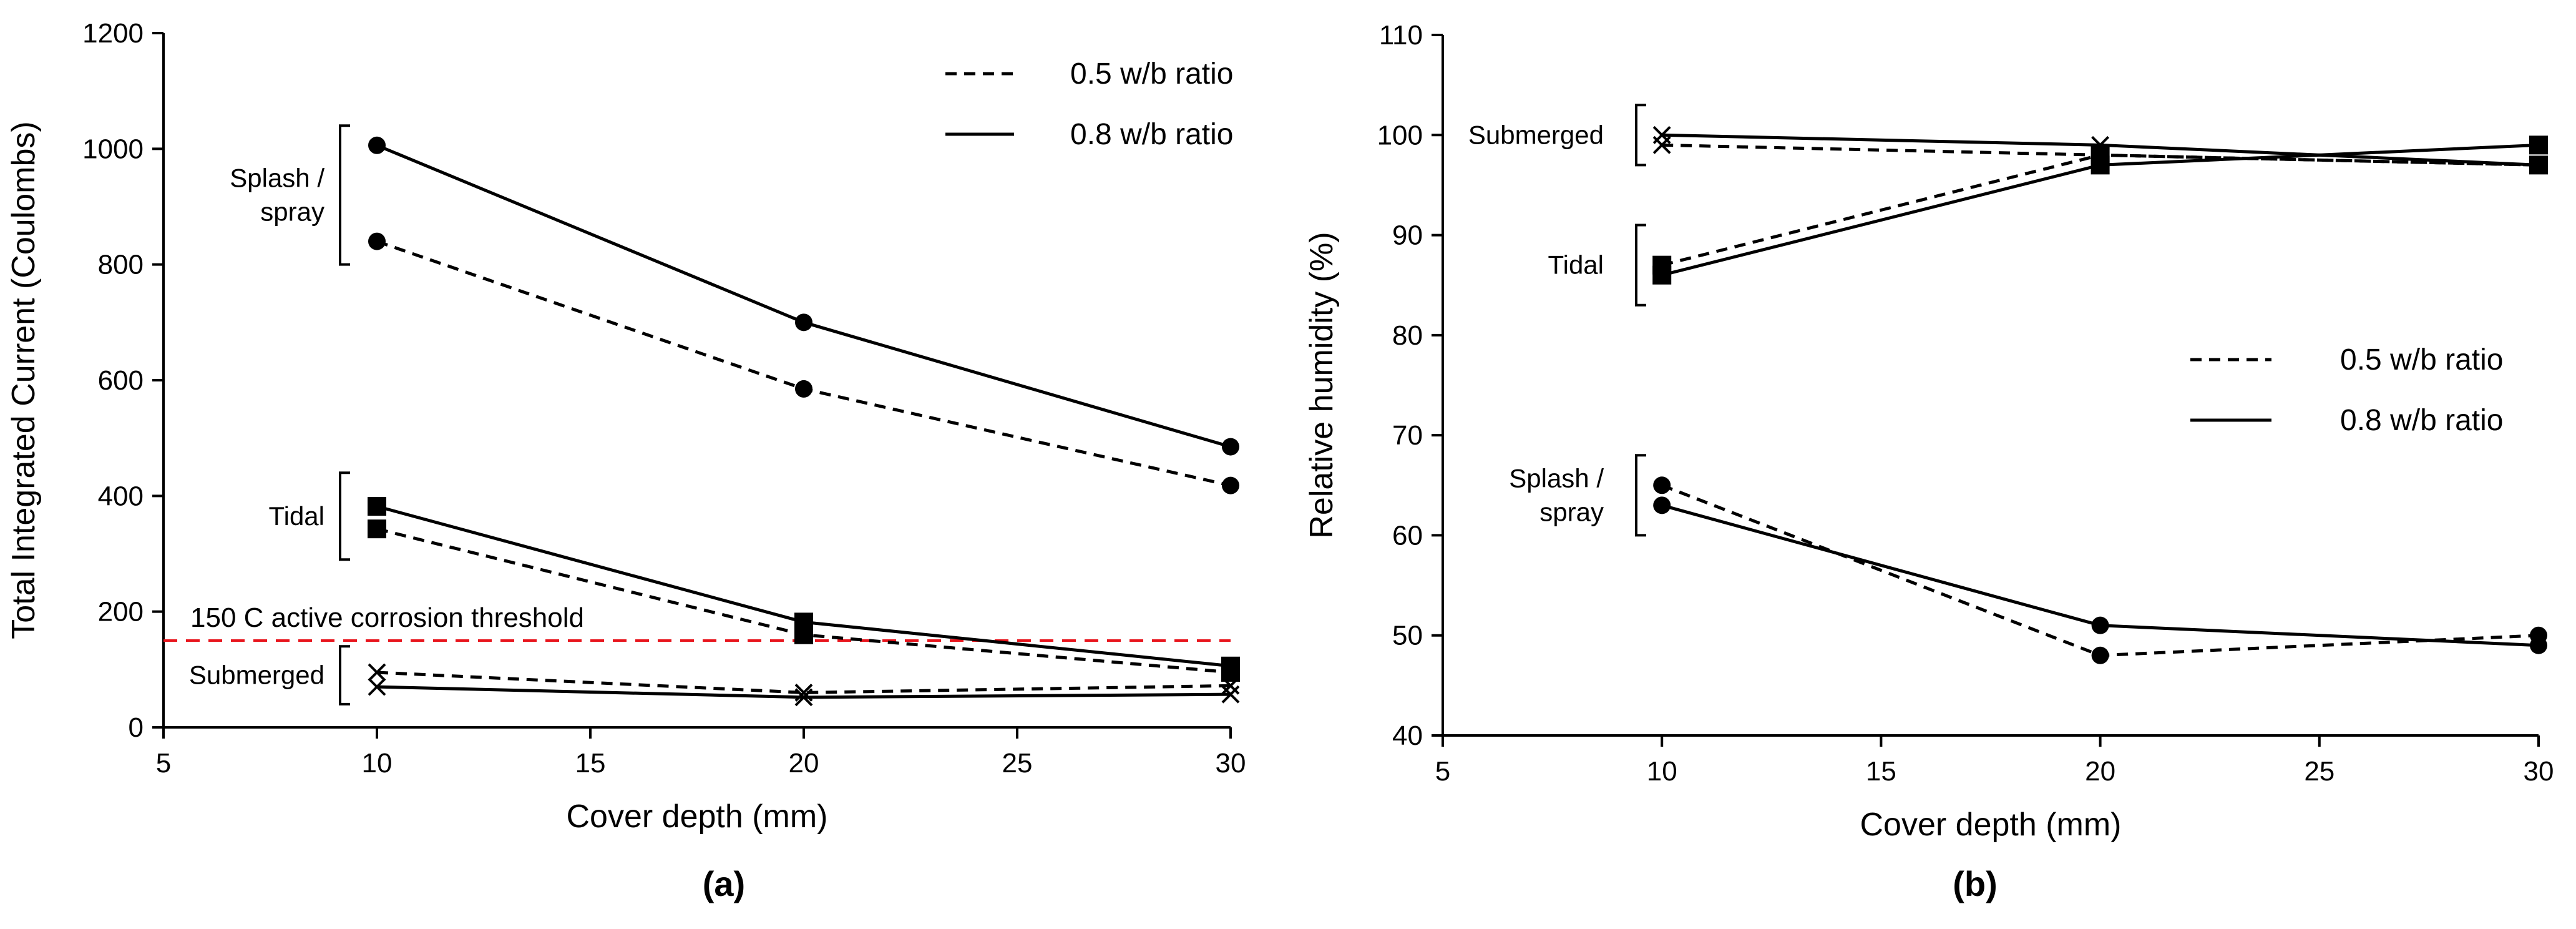 The image size is (2576, 929). What do you see at coordinates (1407, 235) in the screenshot?
I see `y-tick-label: 90` at bounding box center [1407, 235].